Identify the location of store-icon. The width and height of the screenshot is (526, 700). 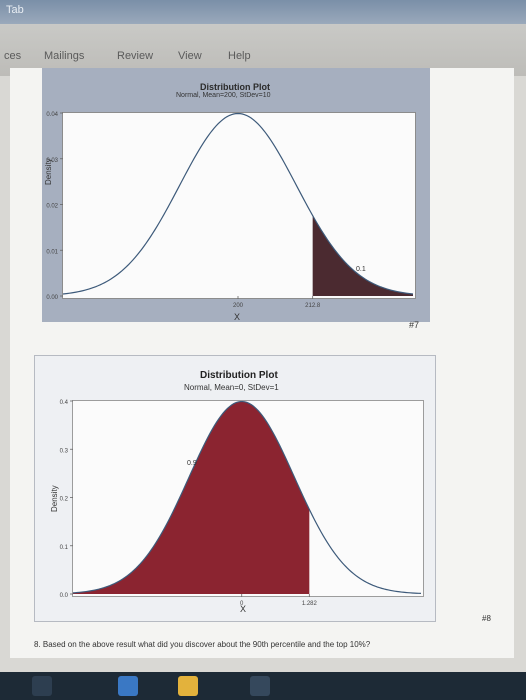
(260, 686).